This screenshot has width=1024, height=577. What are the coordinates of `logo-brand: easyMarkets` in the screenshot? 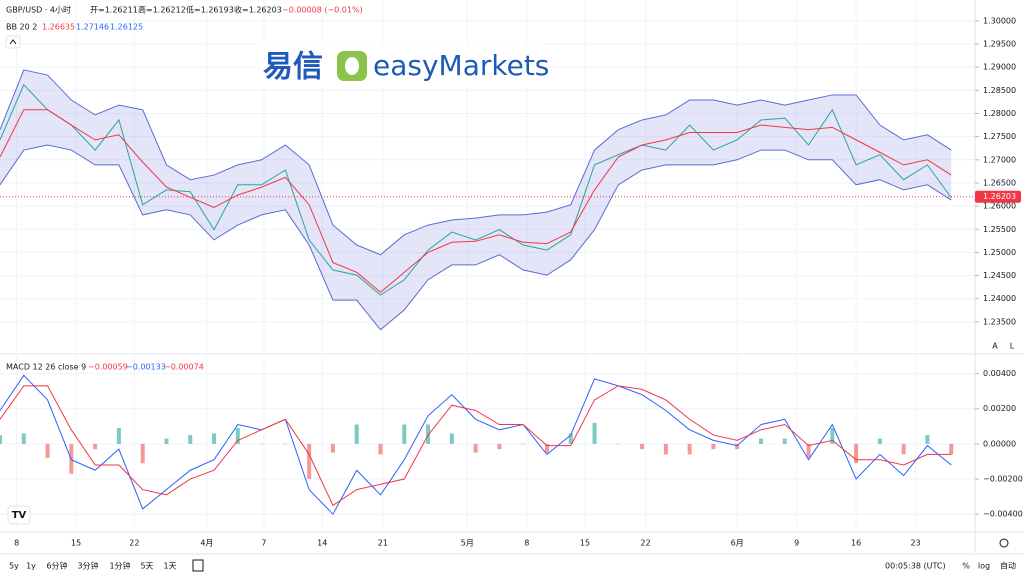 It's located at (461, 65).